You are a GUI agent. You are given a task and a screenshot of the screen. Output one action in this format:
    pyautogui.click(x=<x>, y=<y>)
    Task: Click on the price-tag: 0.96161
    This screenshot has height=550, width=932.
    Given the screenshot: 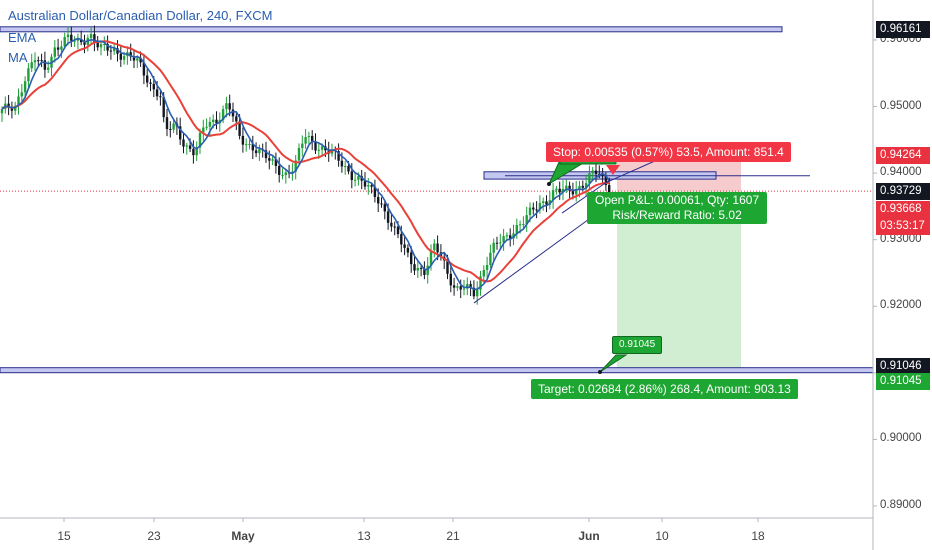 What is the action you would take?
    pyautogui.click(x=903, y=29)
    